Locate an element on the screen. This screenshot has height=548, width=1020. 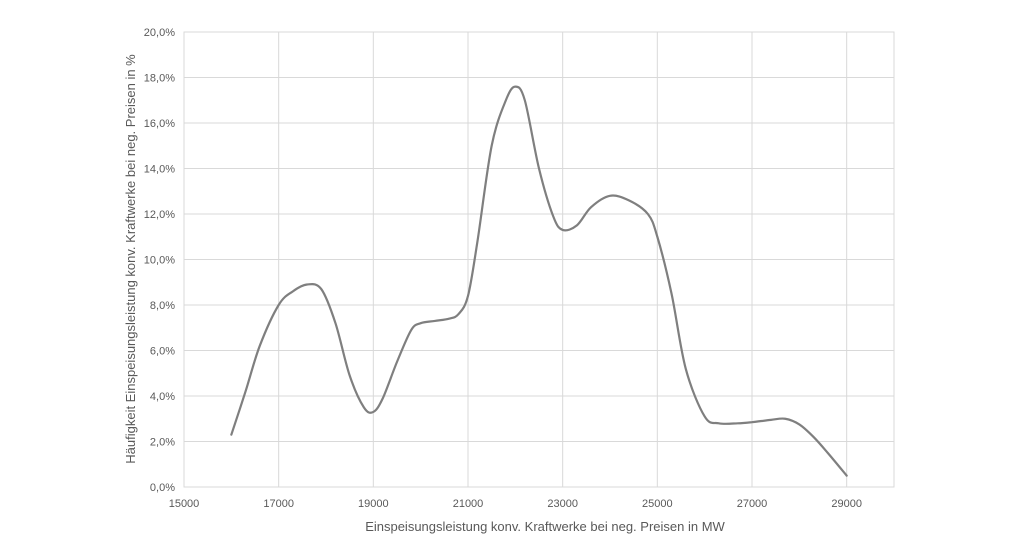
x-tick-label: 25000 is located at coordinates (657, 504).